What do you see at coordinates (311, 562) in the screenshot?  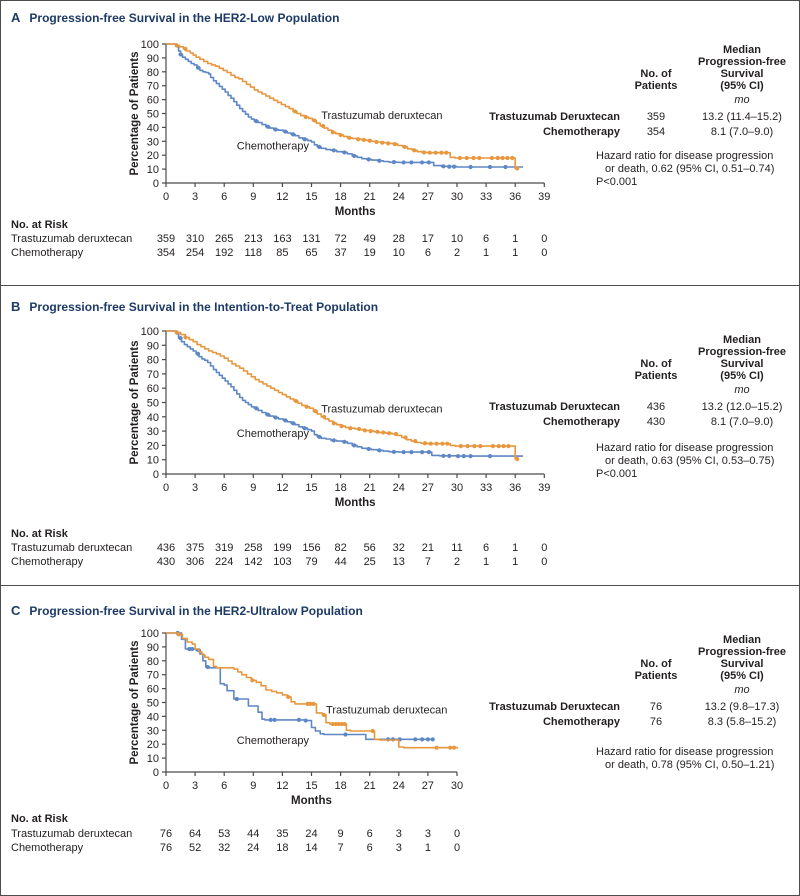 I see `risk-value: 79` at bounding box center [311, 562].